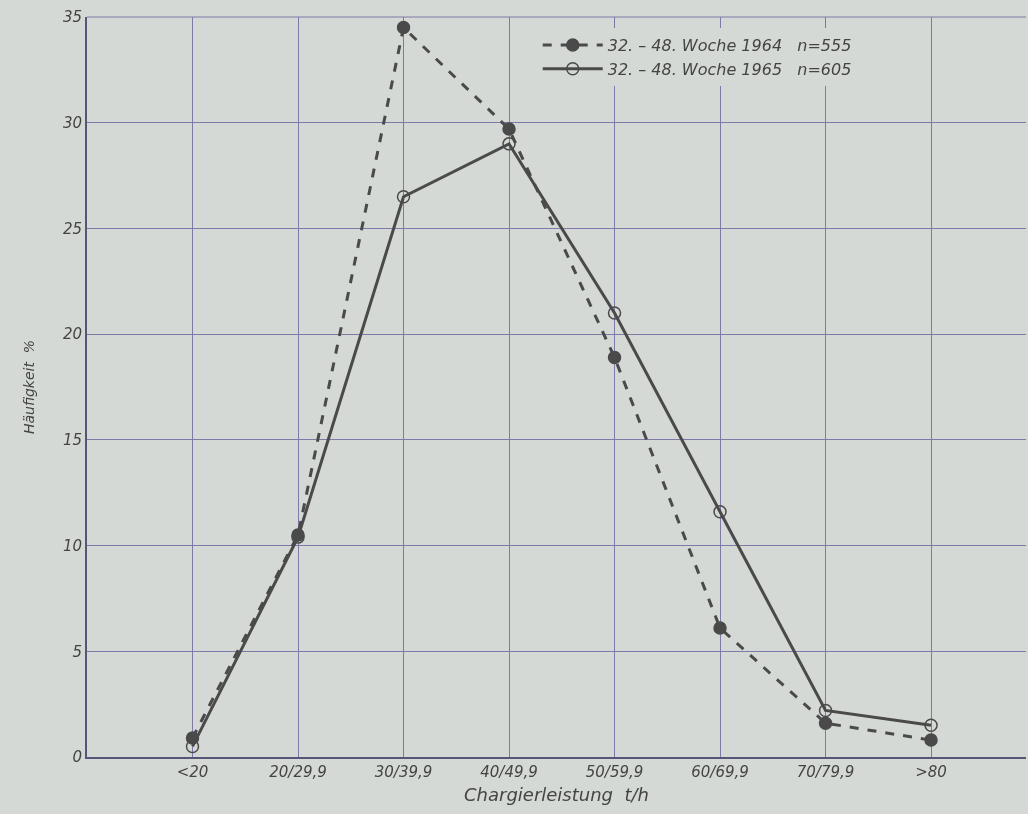 Image resolution: width=1028 pixels, height=814 pixels. What do you see at coordinates (77, 757) in the screenshot?
I see `y-tick-label: 0` at bounding box center [77, 757].